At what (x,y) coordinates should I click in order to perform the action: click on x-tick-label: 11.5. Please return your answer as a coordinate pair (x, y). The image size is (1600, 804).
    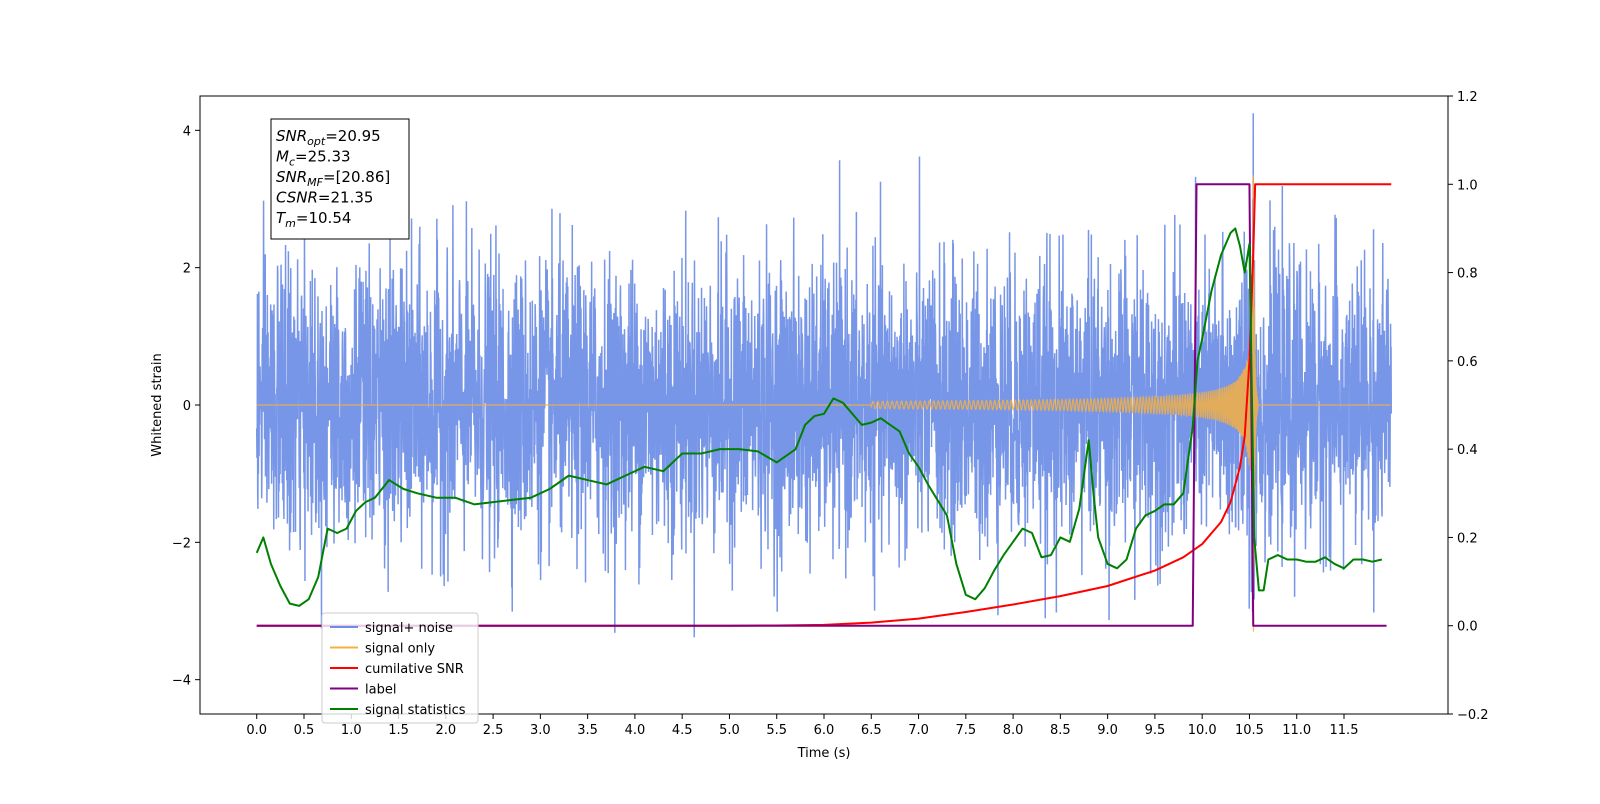
    Looking at the image, I should click on (1344, 730).